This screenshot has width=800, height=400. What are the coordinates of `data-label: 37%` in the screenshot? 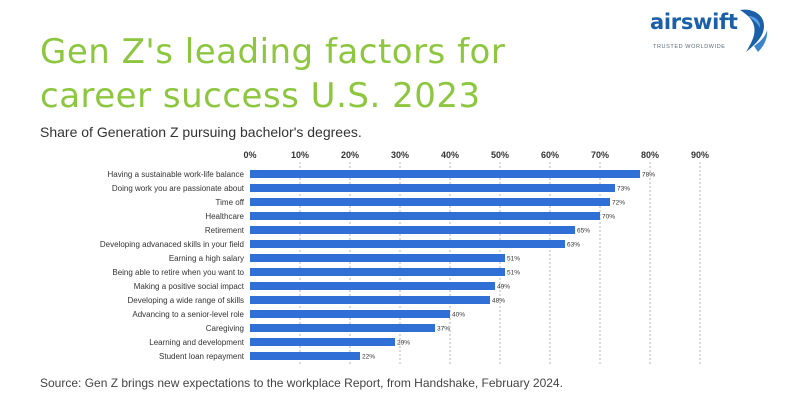 It's located at (443, 329).